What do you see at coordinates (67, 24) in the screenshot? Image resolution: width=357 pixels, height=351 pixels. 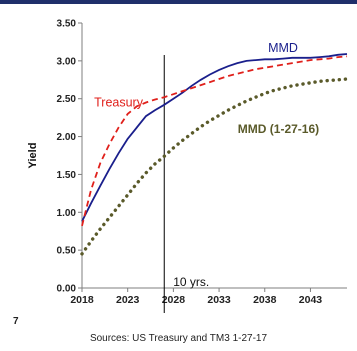 I see `y-tick-label: 3.50` at bounding box center [67, 24].